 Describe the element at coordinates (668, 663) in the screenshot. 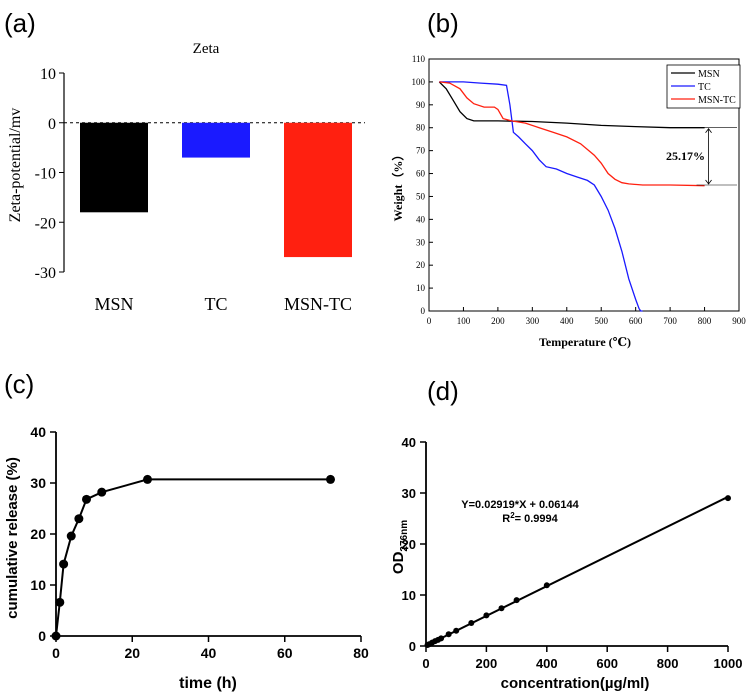

I see `chart-d-xtick-label: 800` at that location.